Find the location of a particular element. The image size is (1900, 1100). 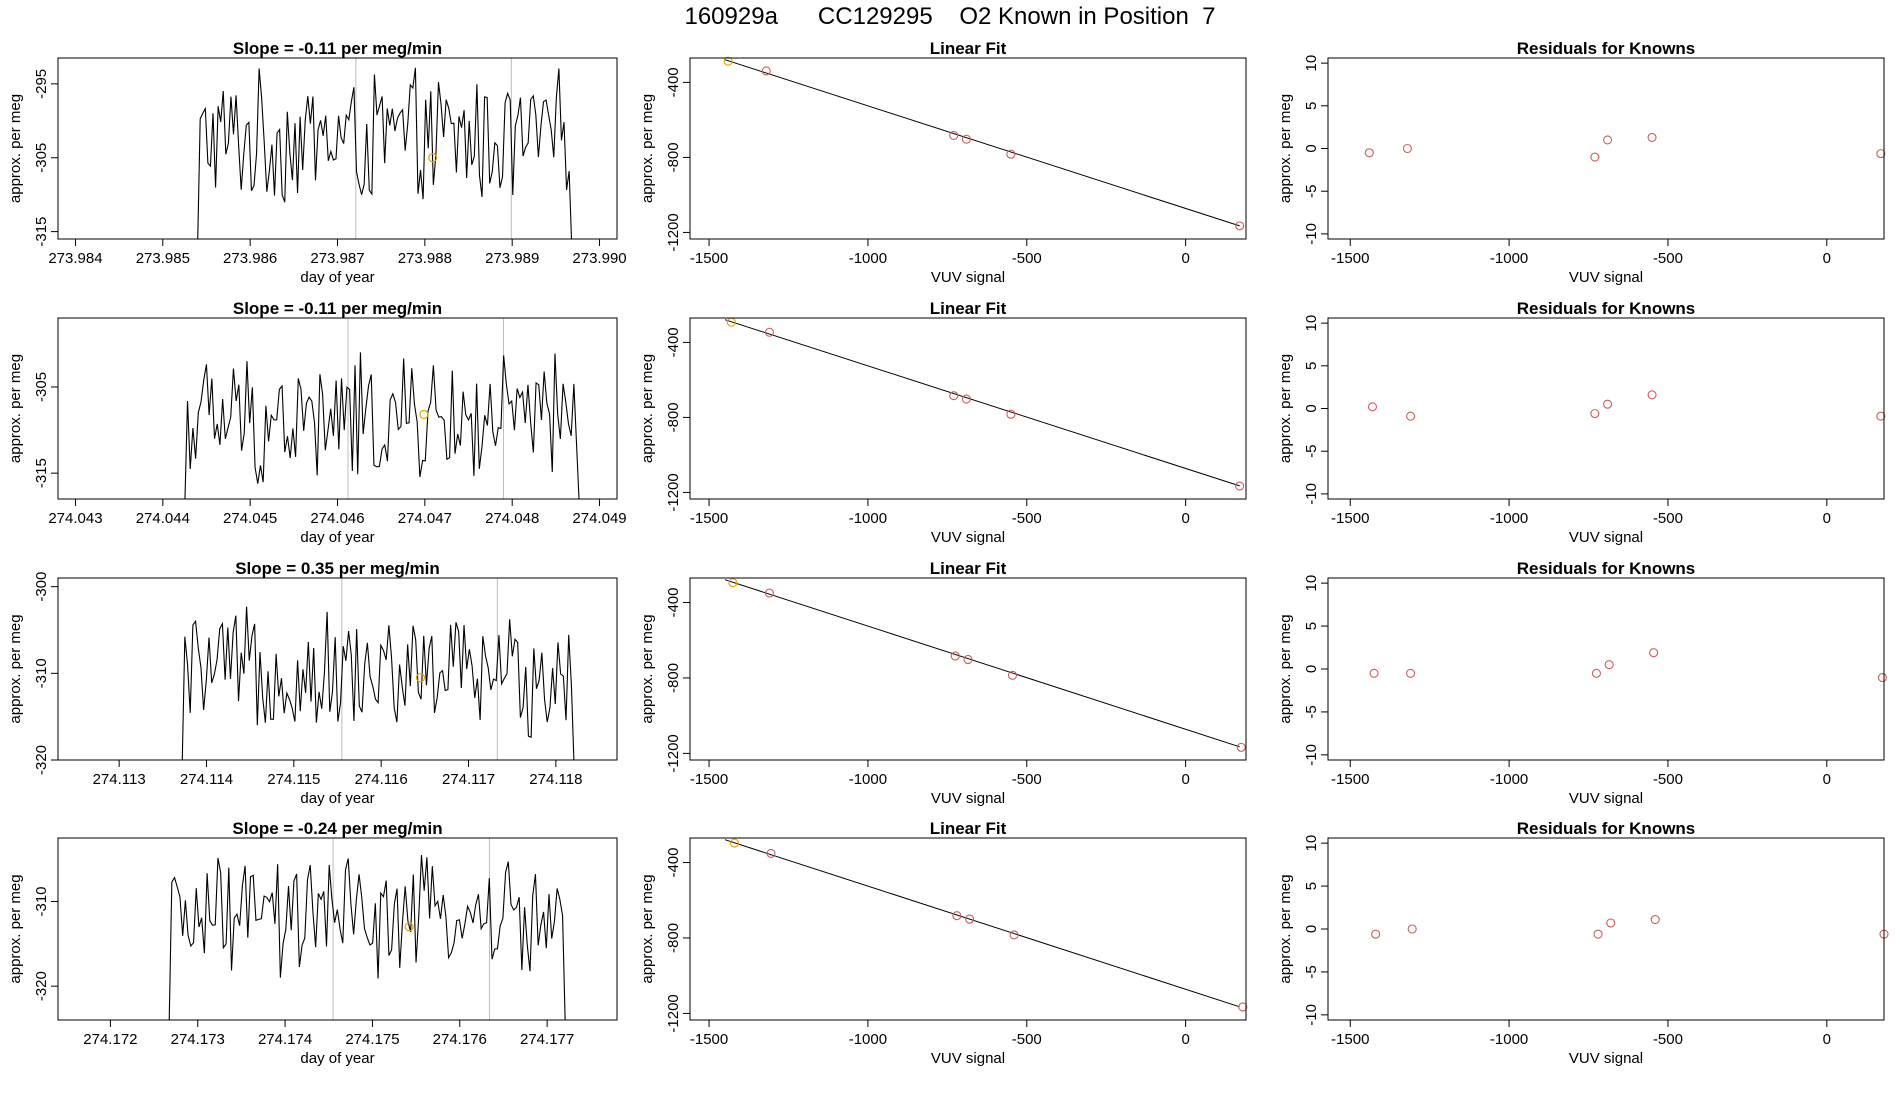

x-tick-label: 273.987 is located at coordinates (337, 258).